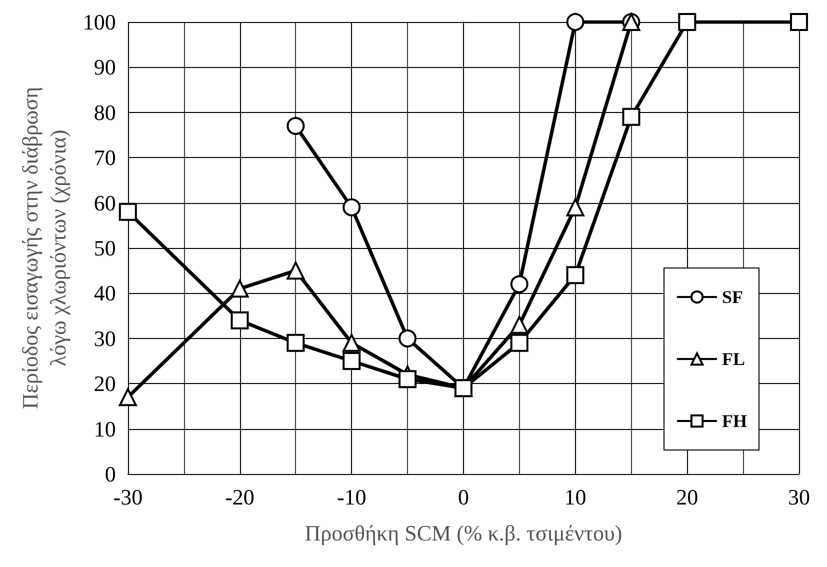  What do you see at coordinates (735, 421) in the screenshot?
I see `legend-label: FH` at bounding box center [735, 421].